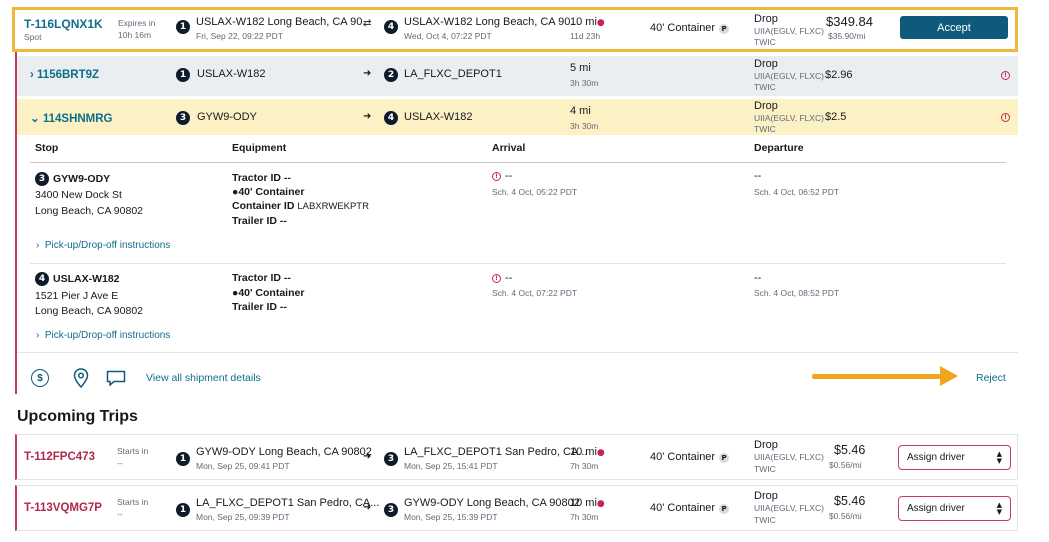 The width and height of the screenshot is (1049, 542). I want to click on container-id-value: LABXRWEKPTR, so click(333, 206).